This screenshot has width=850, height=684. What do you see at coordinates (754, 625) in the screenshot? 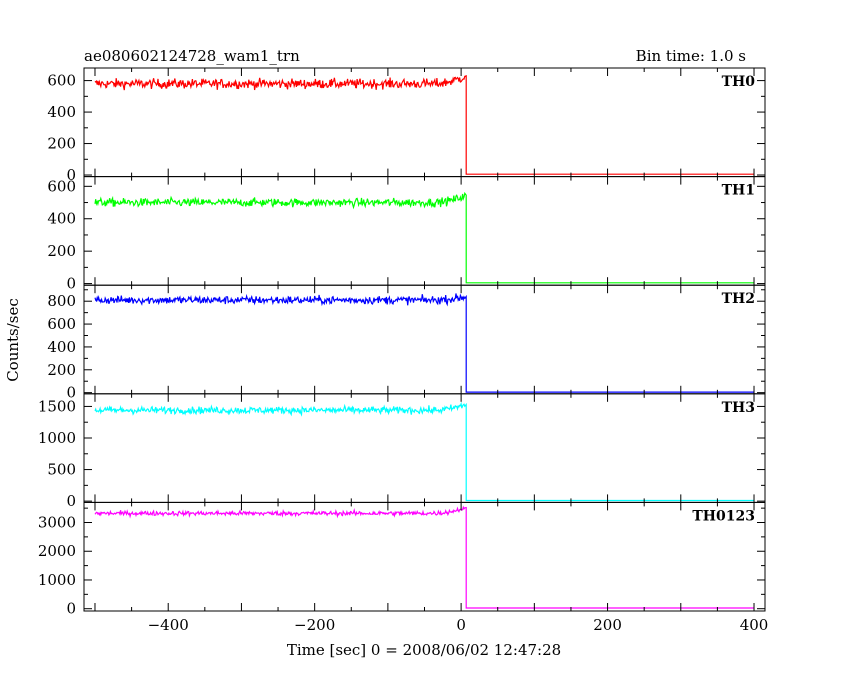
I see `x-tick-label: 400` at bounding box center [754, 625].